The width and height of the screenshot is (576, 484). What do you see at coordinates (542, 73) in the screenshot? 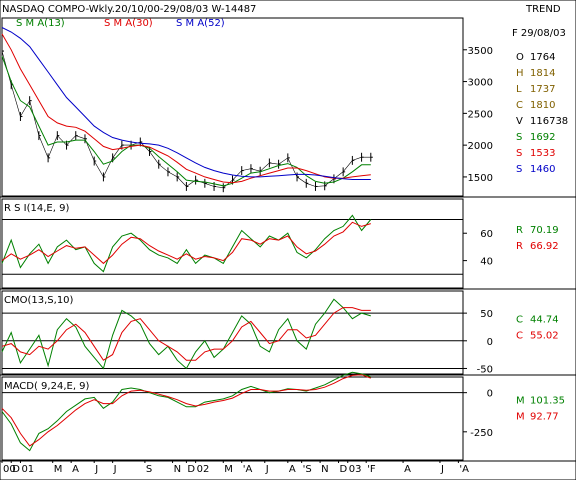
I see `info-value: 1814` at bounding box center [542, 73].